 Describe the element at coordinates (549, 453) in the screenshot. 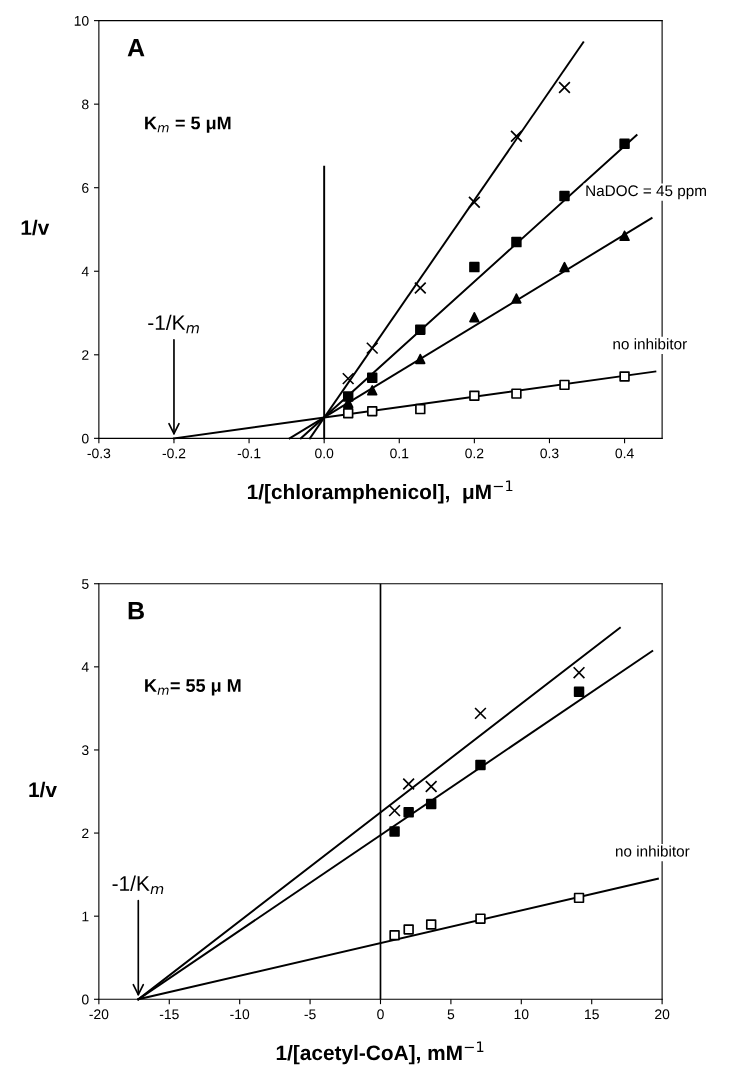

I see `x-tick-label: 0.3` at that location.